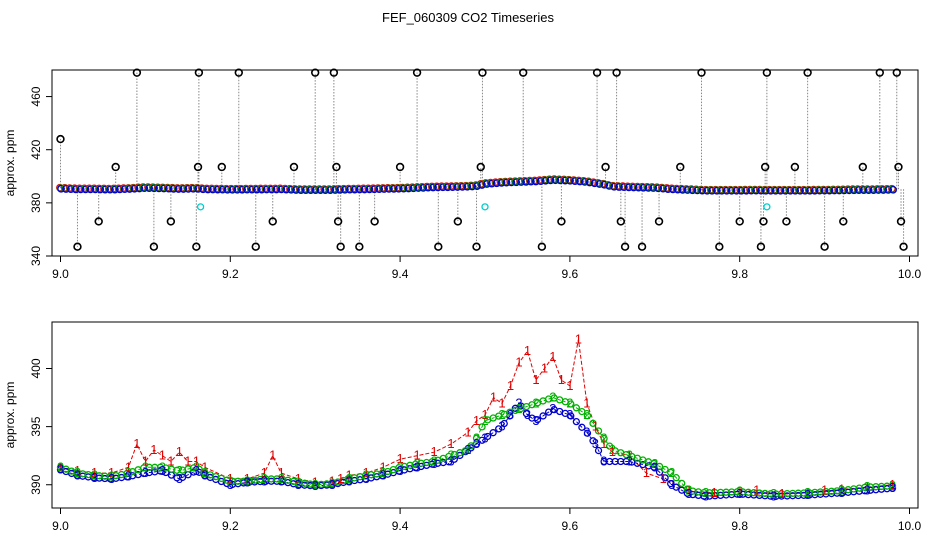  I want to click on bottom-x-axis: 9.0 9.2 9.4 9.6 9.8 10.0, so click(487, 520).